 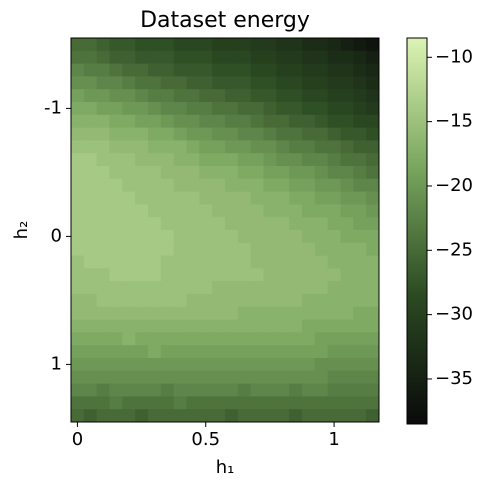 I want to click on colorbar, so click(x=417, y=231).